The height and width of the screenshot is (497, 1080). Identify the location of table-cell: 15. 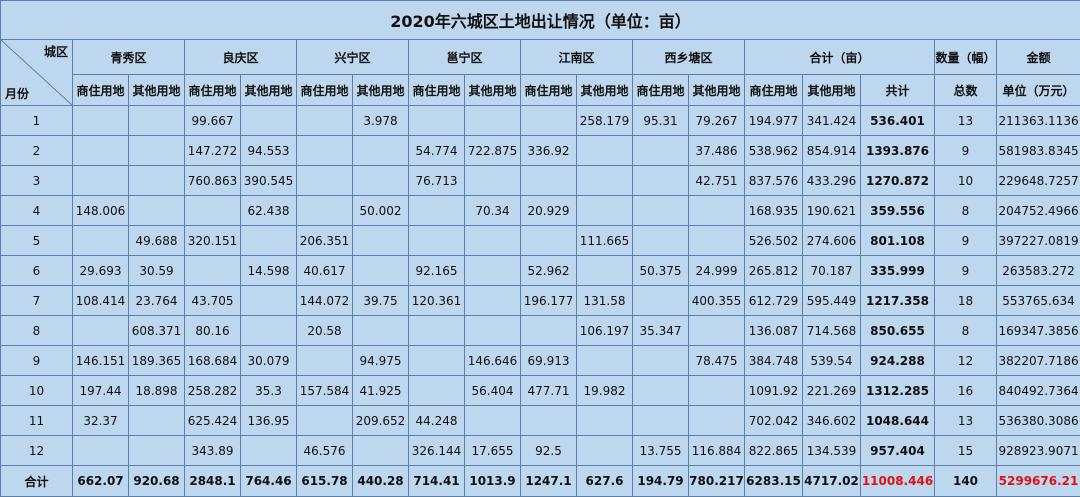
(966, 451).